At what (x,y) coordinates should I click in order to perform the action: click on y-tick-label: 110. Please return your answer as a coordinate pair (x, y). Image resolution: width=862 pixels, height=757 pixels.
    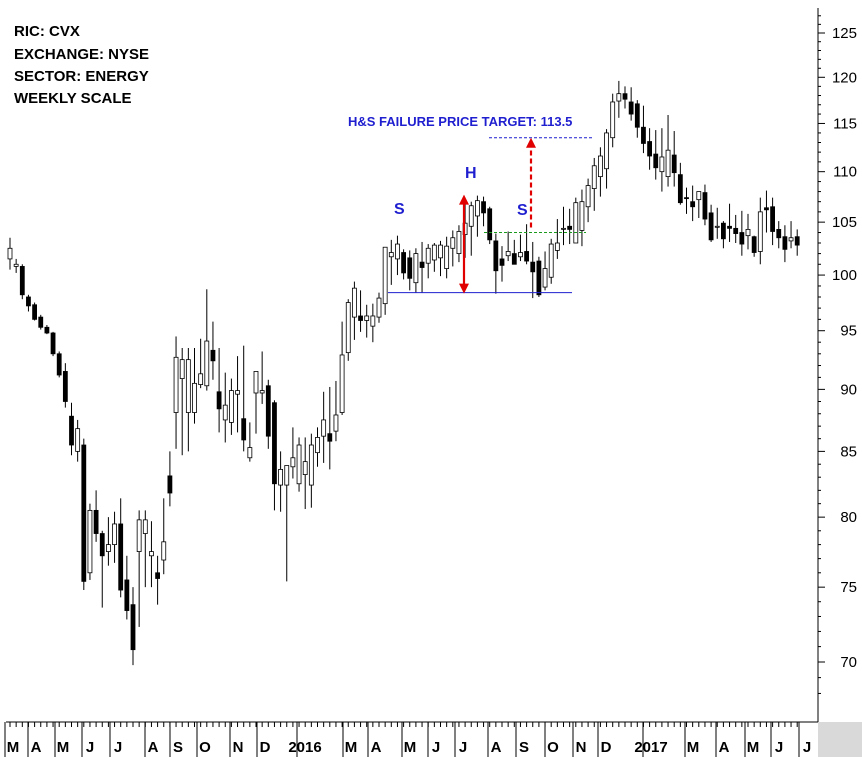
    Looking at the image, I should click on (845, 172).